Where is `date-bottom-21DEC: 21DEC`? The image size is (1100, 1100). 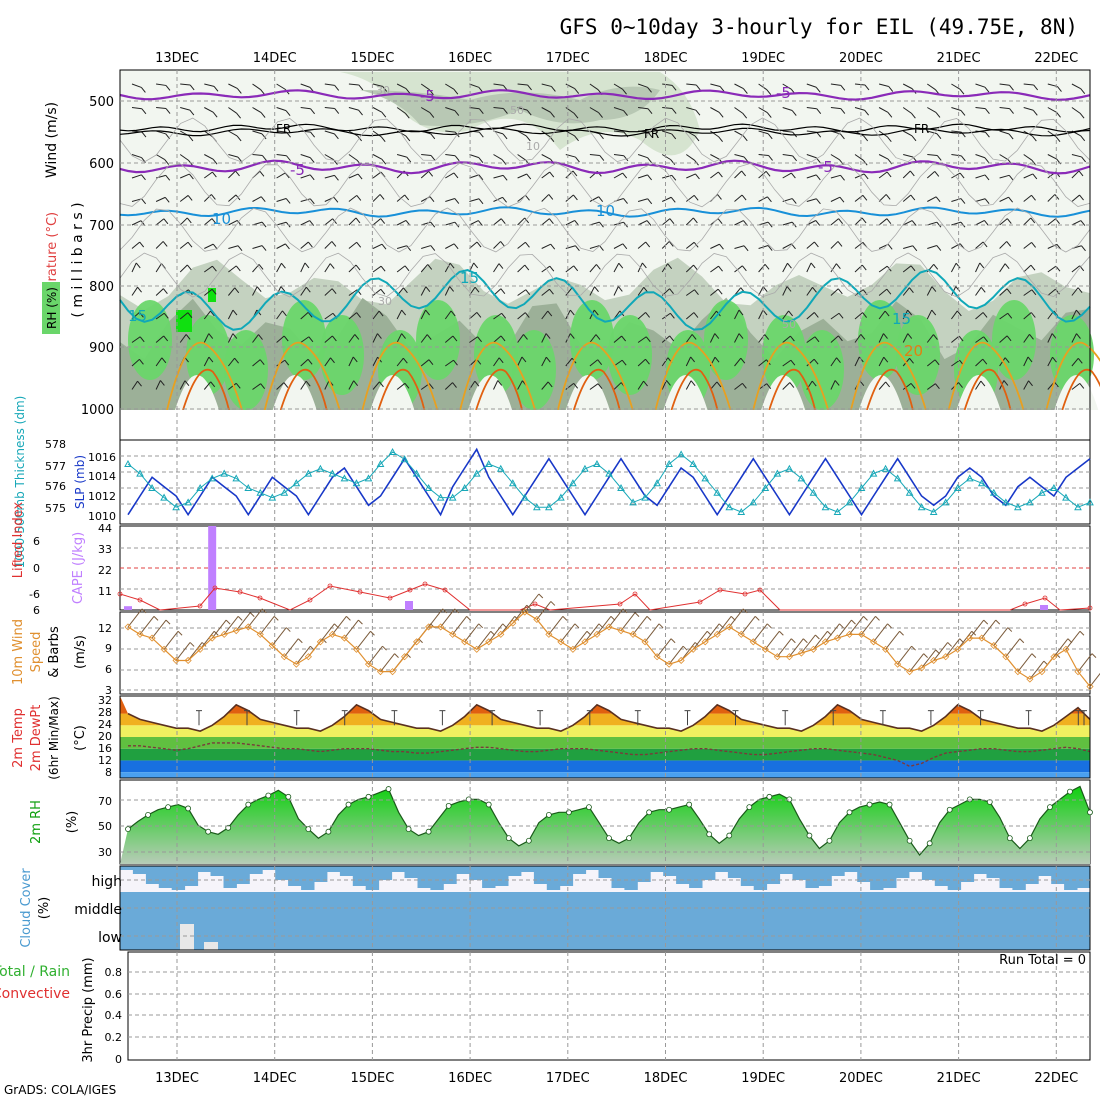
date-bottom-21DEC: 21DEC is located at coordinates (959, 1078).